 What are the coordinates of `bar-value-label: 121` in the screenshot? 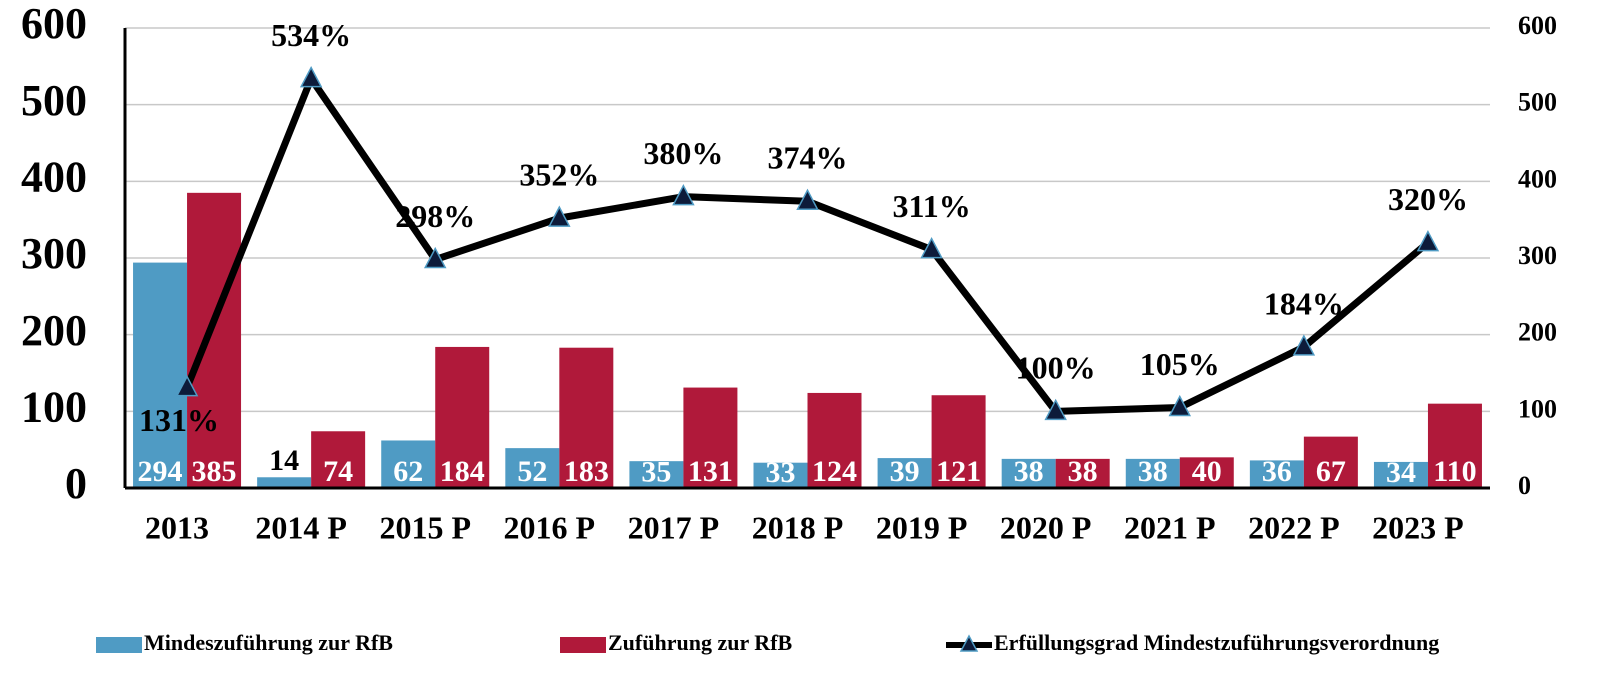 It's located at (958, 471).